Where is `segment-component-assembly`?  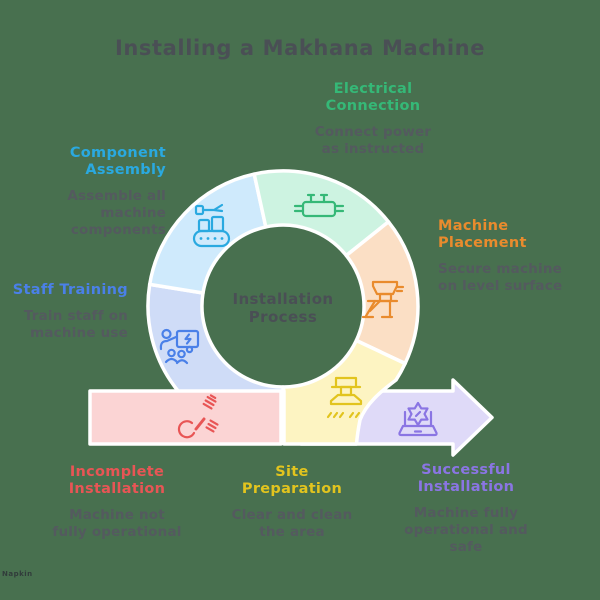 segment-component-assembly is located at coordinates (207, 233).